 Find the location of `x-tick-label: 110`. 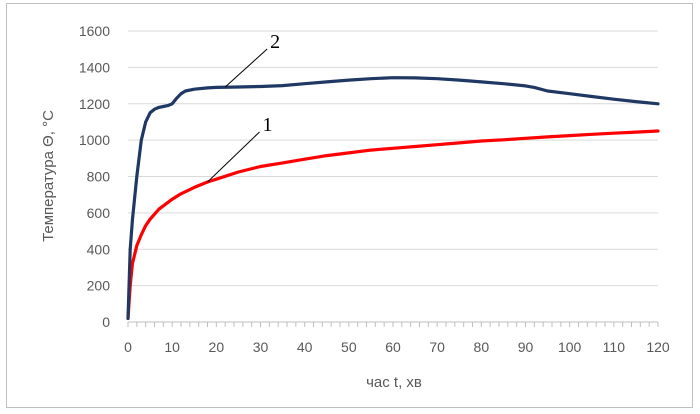

x-tick-label: 110 is located at coordinates (614, 347).